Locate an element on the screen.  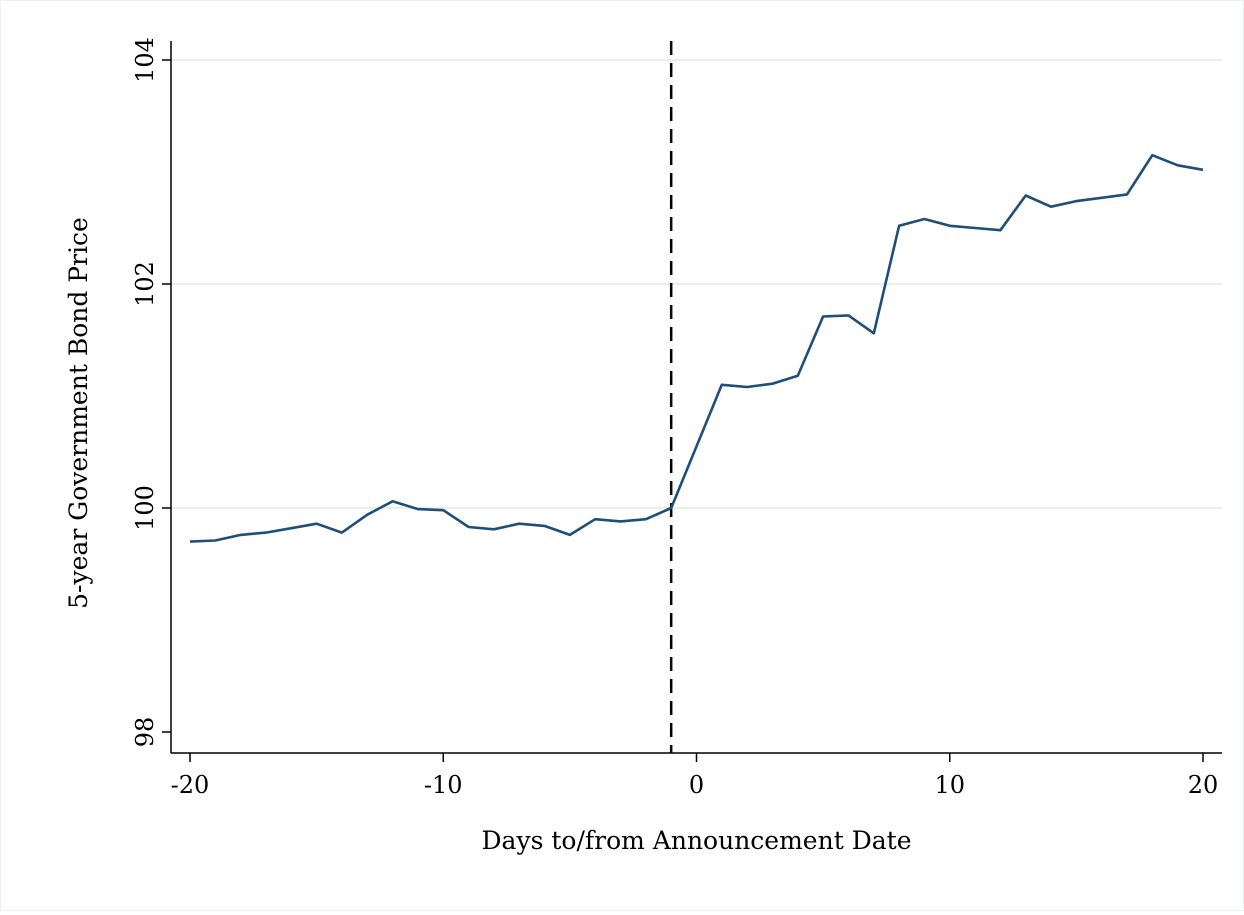
x-tick-label: 10 is located at coordinates (949, 785).